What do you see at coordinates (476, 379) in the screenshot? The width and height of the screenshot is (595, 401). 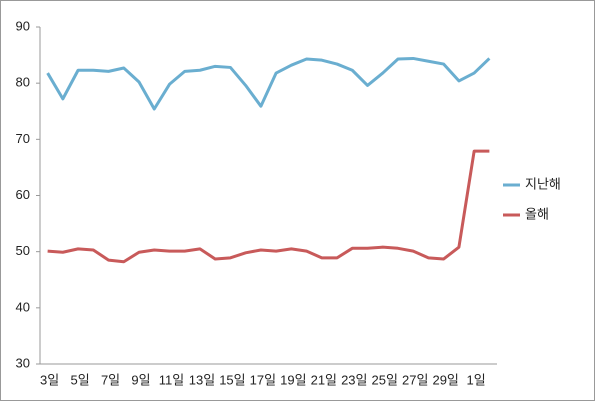 I see `x-tick-label: 1일` at bounding box center [476, 379].